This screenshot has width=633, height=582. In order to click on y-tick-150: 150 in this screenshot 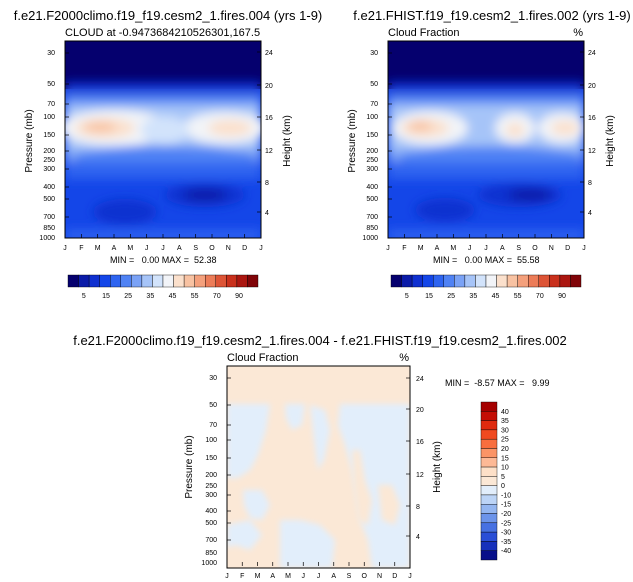, I will do `click(49, 135)`.